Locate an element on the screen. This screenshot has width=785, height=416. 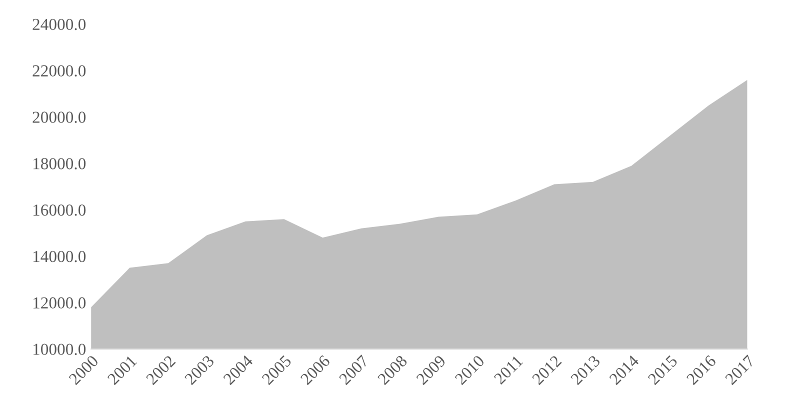
y-tick-label: 14000.0 is located at coordinates (60, 256).